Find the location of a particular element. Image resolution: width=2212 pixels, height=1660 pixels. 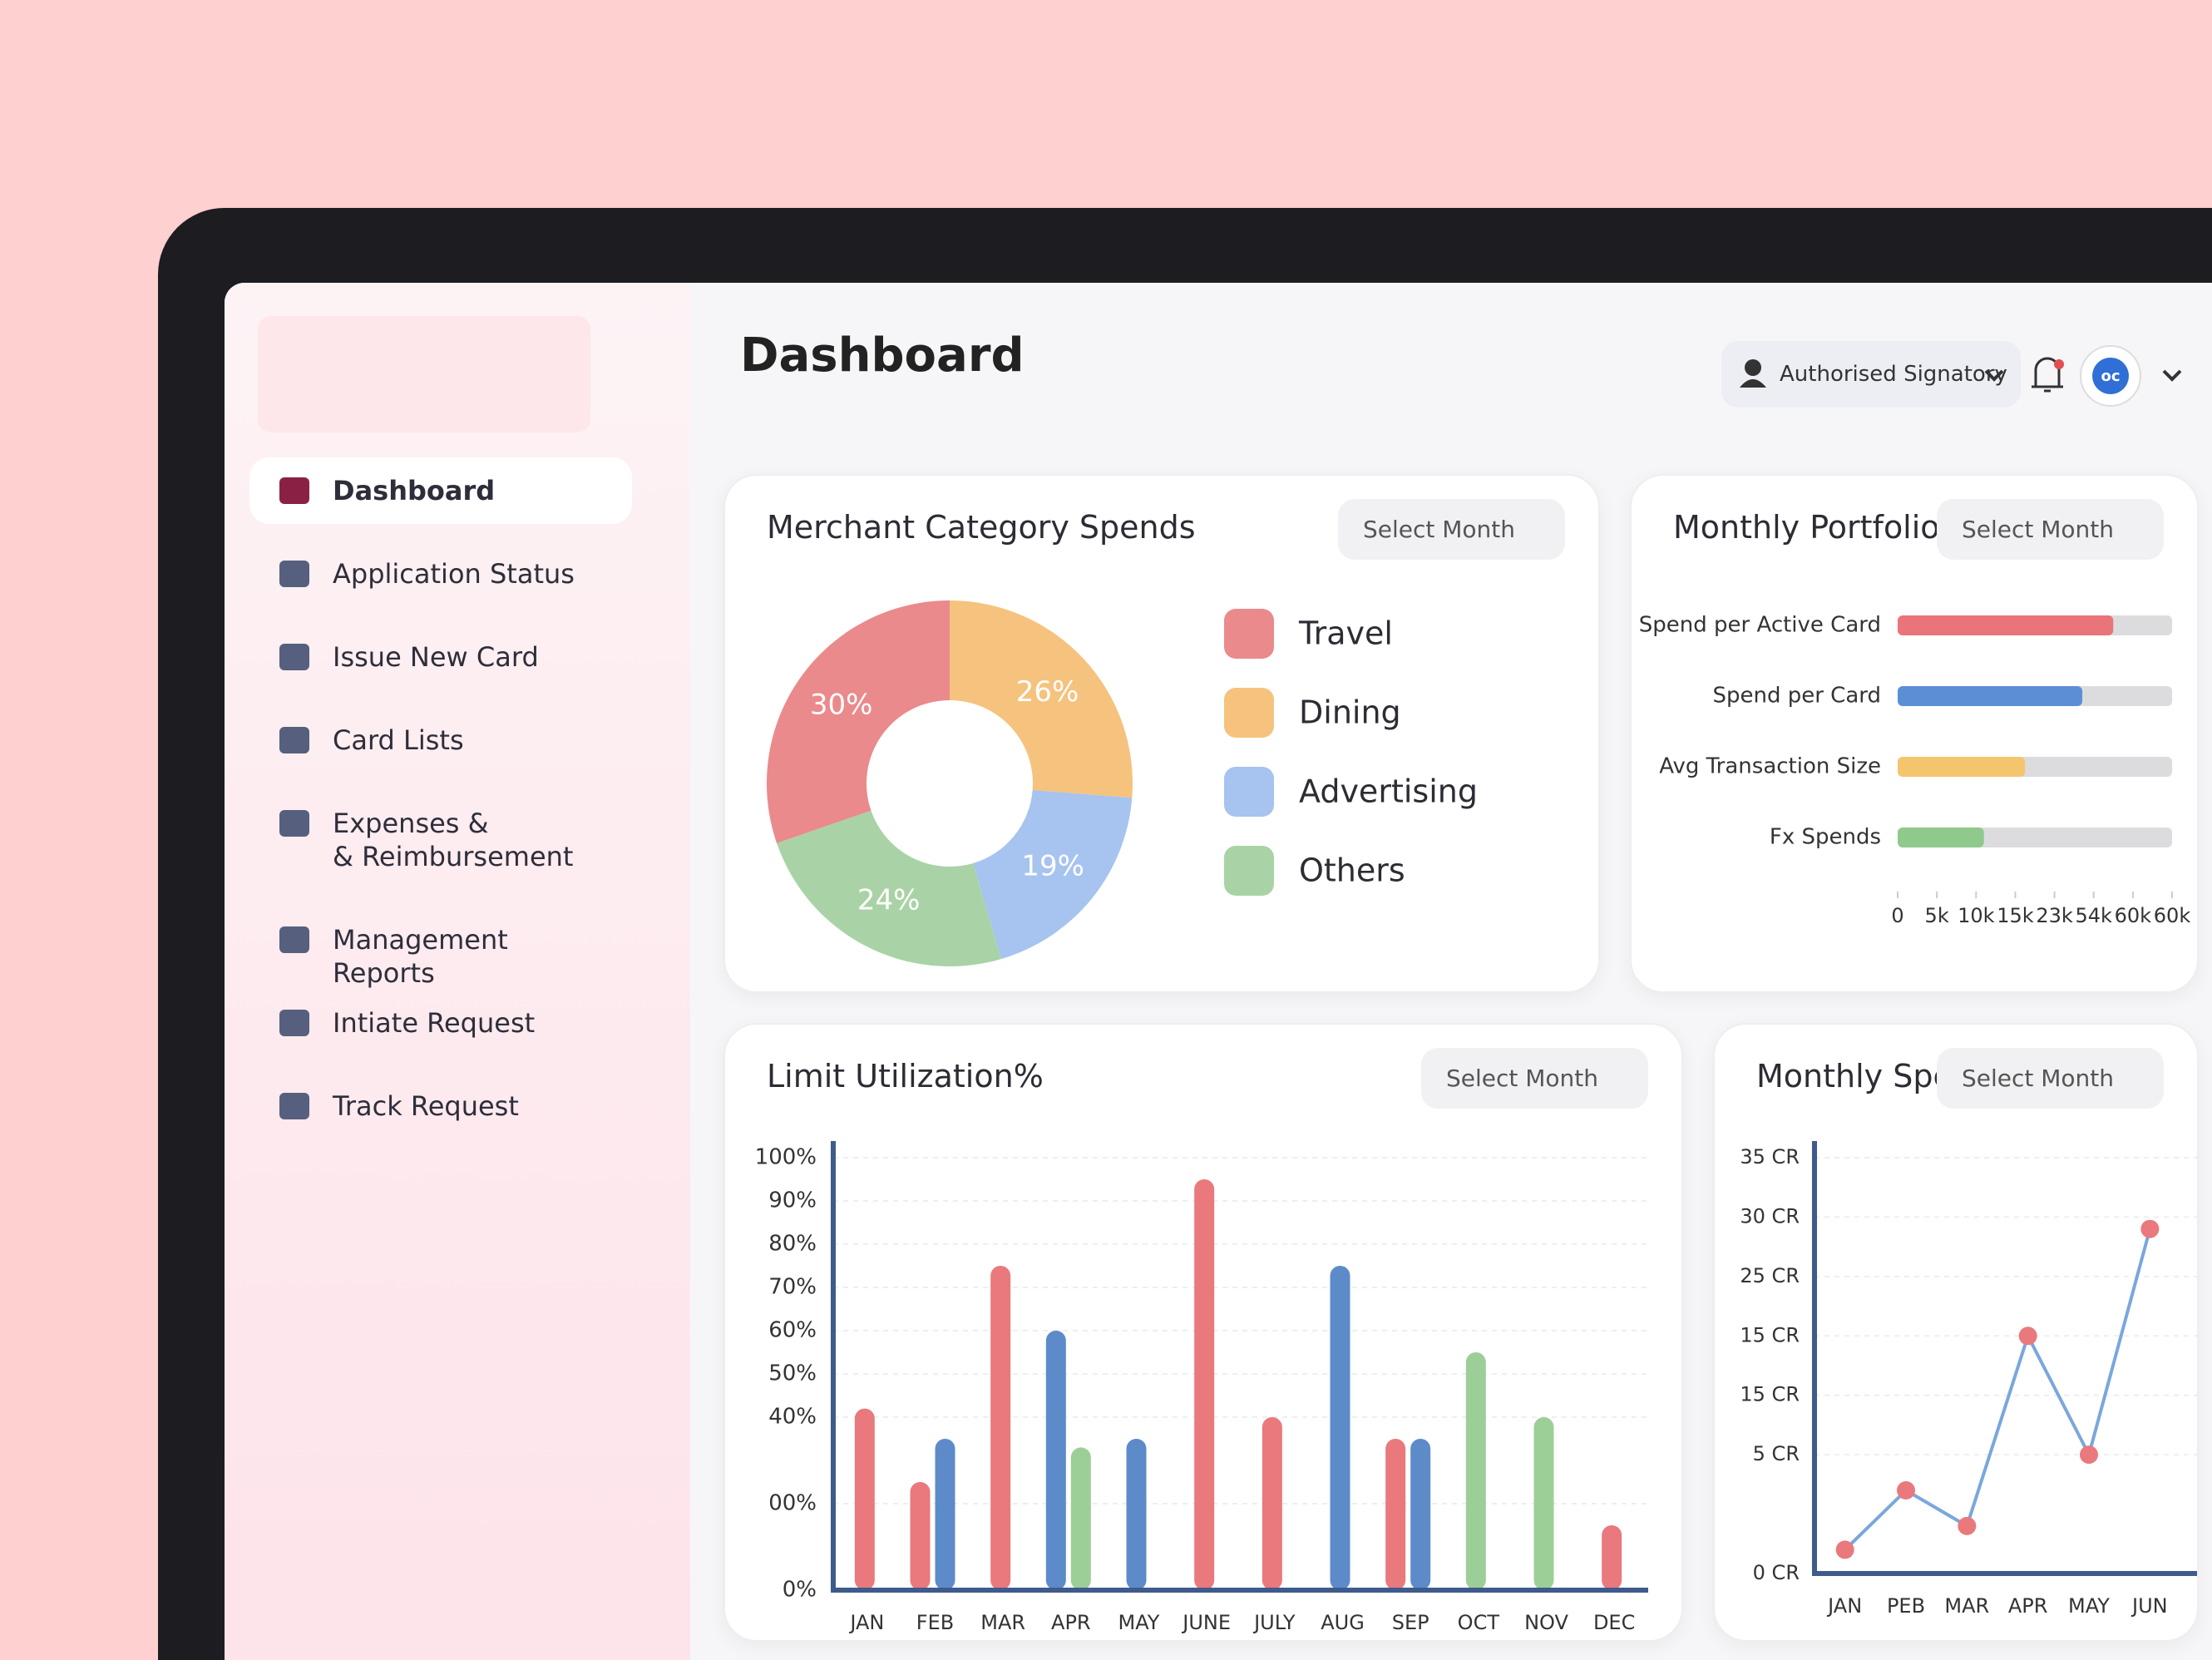

y-tick-label: 90% is located at coordinates (792, 1200).